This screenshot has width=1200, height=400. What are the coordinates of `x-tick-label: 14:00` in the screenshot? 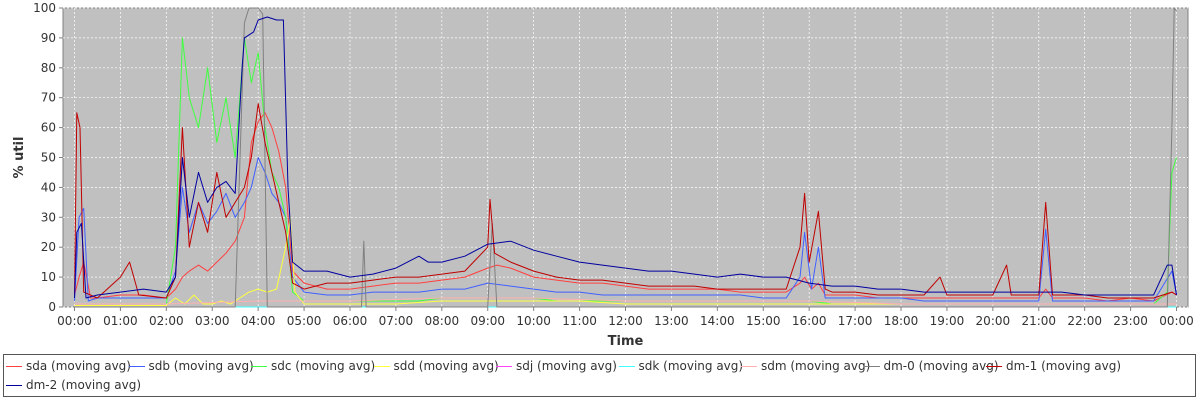 It's located at (717, 321).